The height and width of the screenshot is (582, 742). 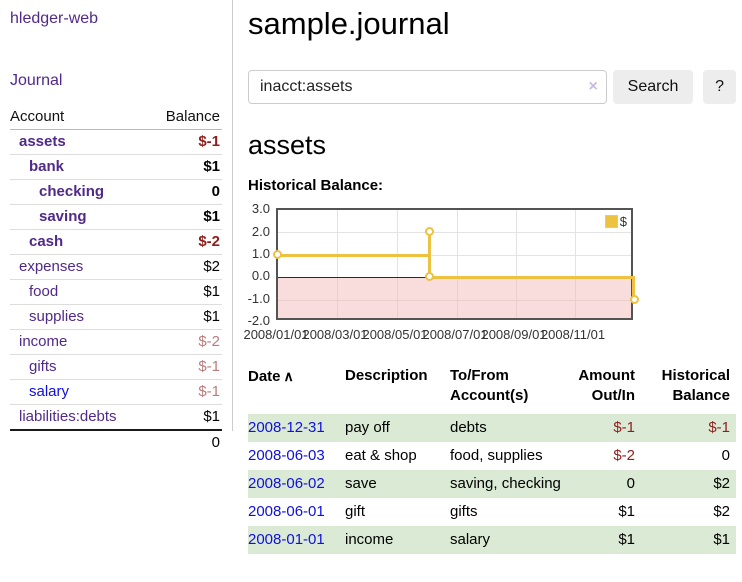 I want to click on date-column-header: Date ∧, so click(x=271, y=376).